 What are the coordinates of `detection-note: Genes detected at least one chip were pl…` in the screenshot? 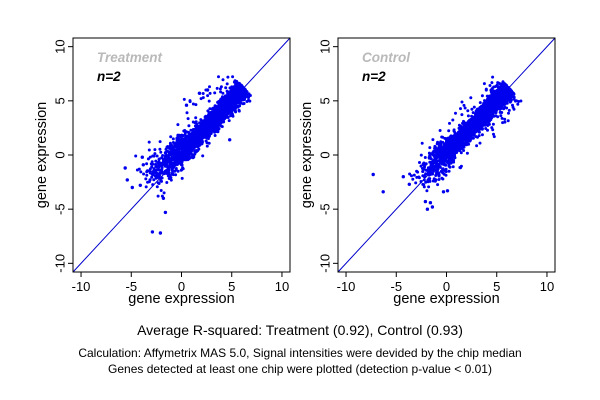 It's located at (300, 369).